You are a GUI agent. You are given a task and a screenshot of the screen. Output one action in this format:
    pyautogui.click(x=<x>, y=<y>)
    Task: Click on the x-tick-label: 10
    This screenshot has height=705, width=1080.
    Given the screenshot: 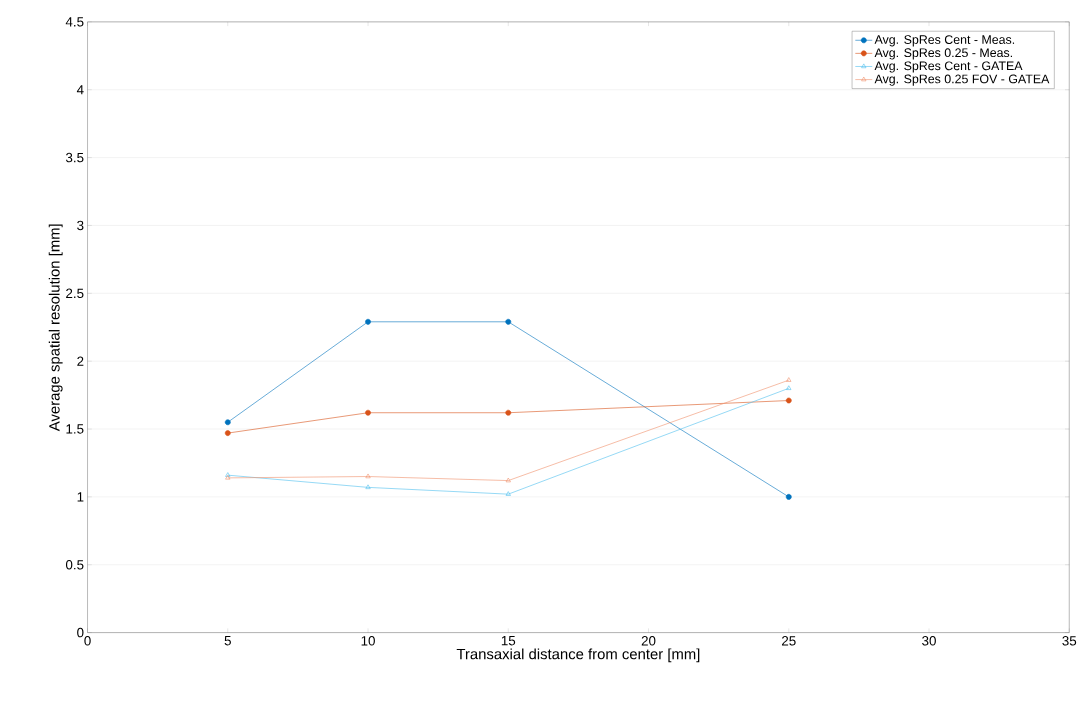 What is the action you would take?
    pyautogui.click(x=368, y=641)
    